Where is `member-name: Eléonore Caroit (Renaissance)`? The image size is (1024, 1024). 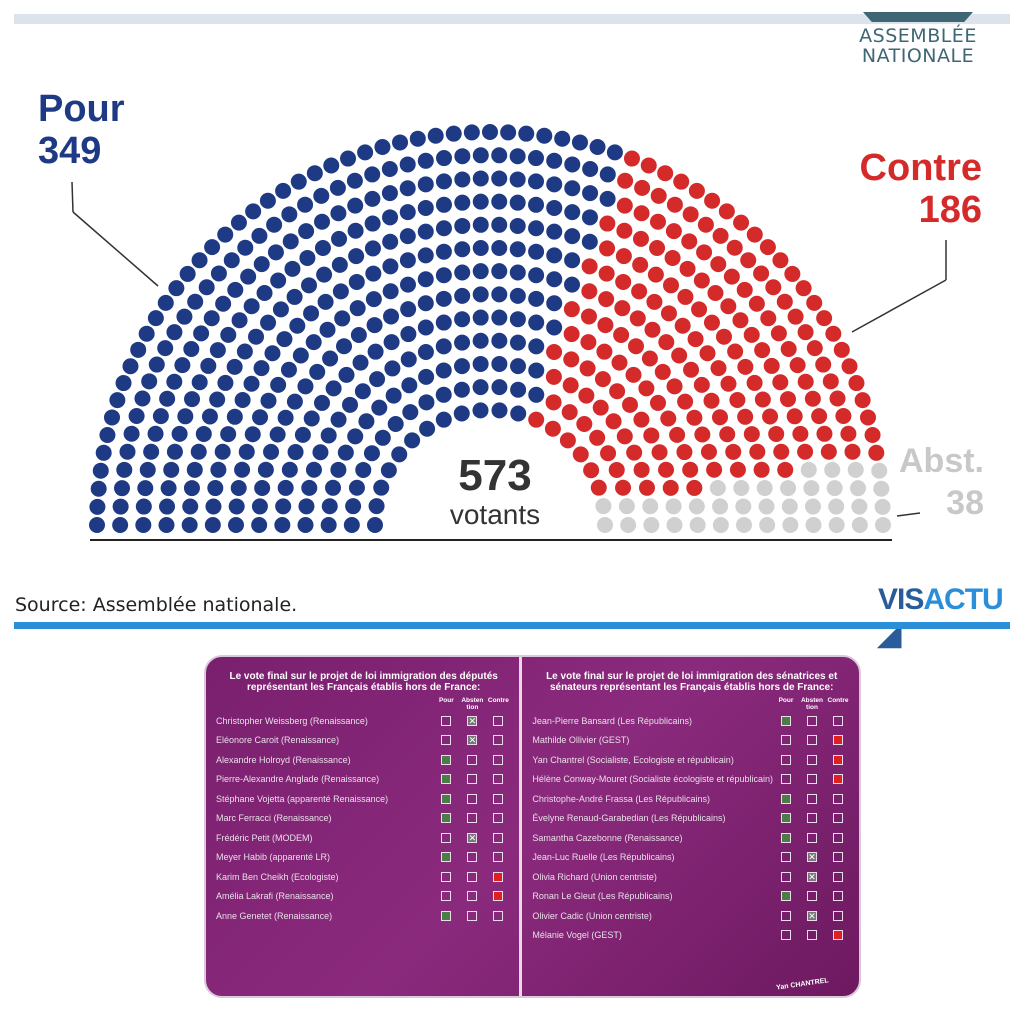
member-name: Eléonore Caroit (Renaissance) is located at coordinates (278, 740).